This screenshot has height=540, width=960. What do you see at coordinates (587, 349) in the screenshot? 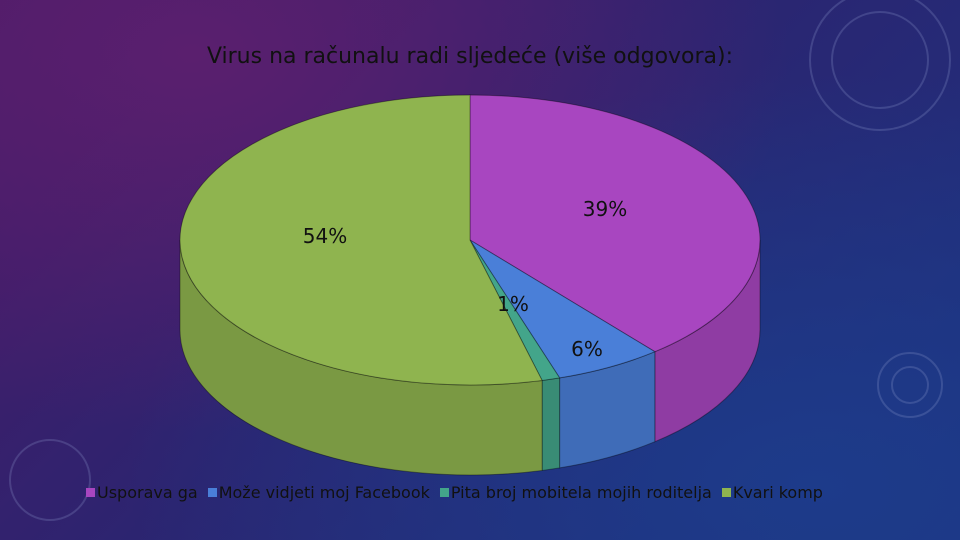
I see `data-label-moze-vidjeti-facebook: 6%` at bounding box center [587, 349].